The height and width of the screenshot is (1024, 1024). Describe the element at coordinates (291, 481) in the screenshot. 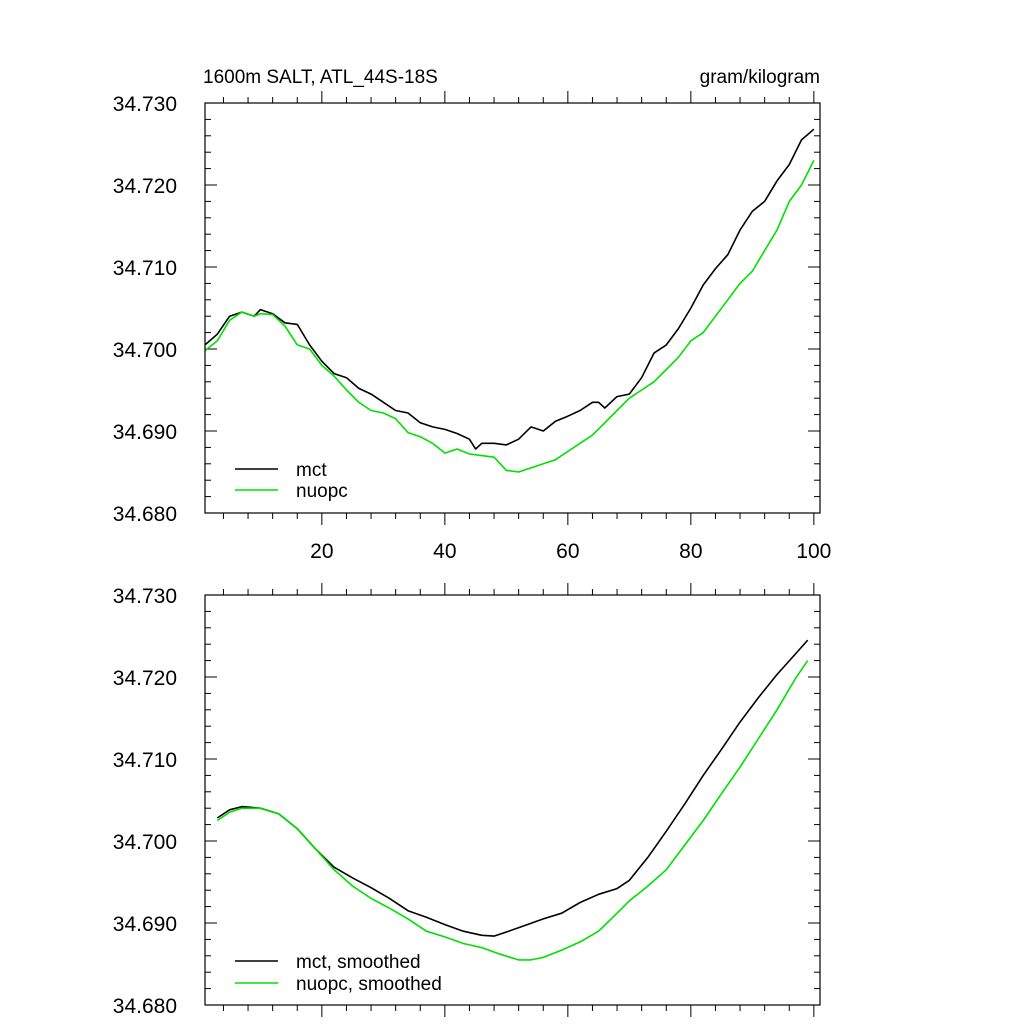

I see `top-legend: mct nuopc` at that location.